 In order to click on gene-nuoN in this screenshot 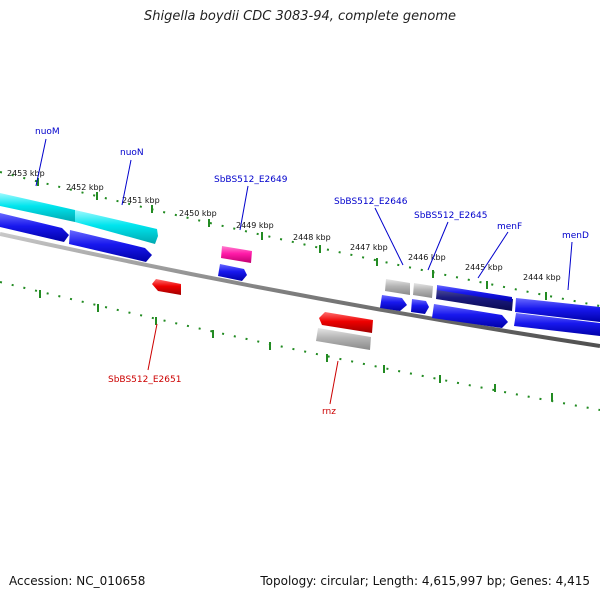, I will do `click(116, 227)`.